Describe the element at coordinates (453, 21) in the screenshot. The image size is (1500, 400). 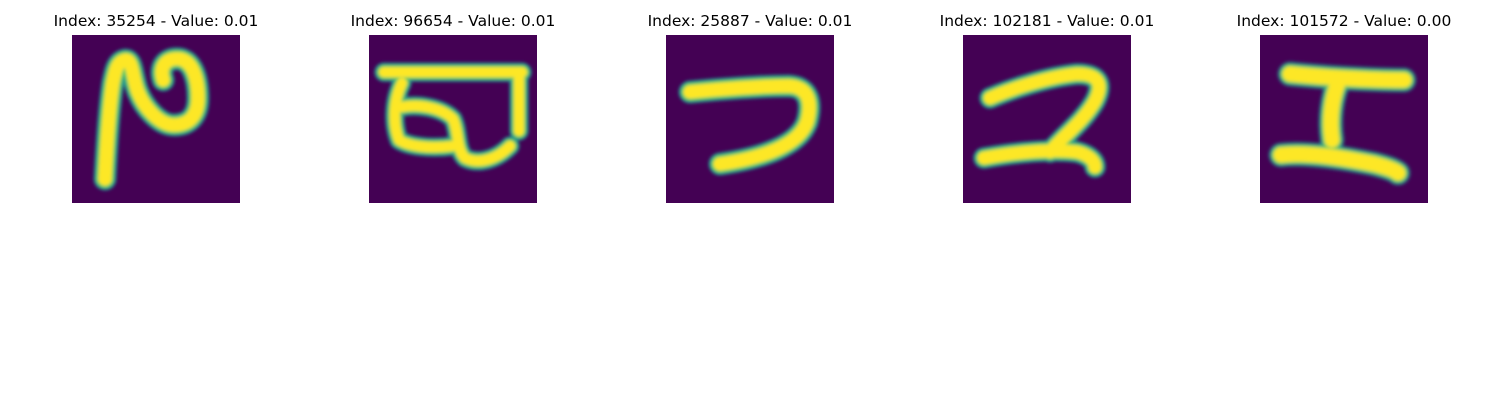
I see `panel-title-2: Index: 96654 - Value: 0.01` at that location.